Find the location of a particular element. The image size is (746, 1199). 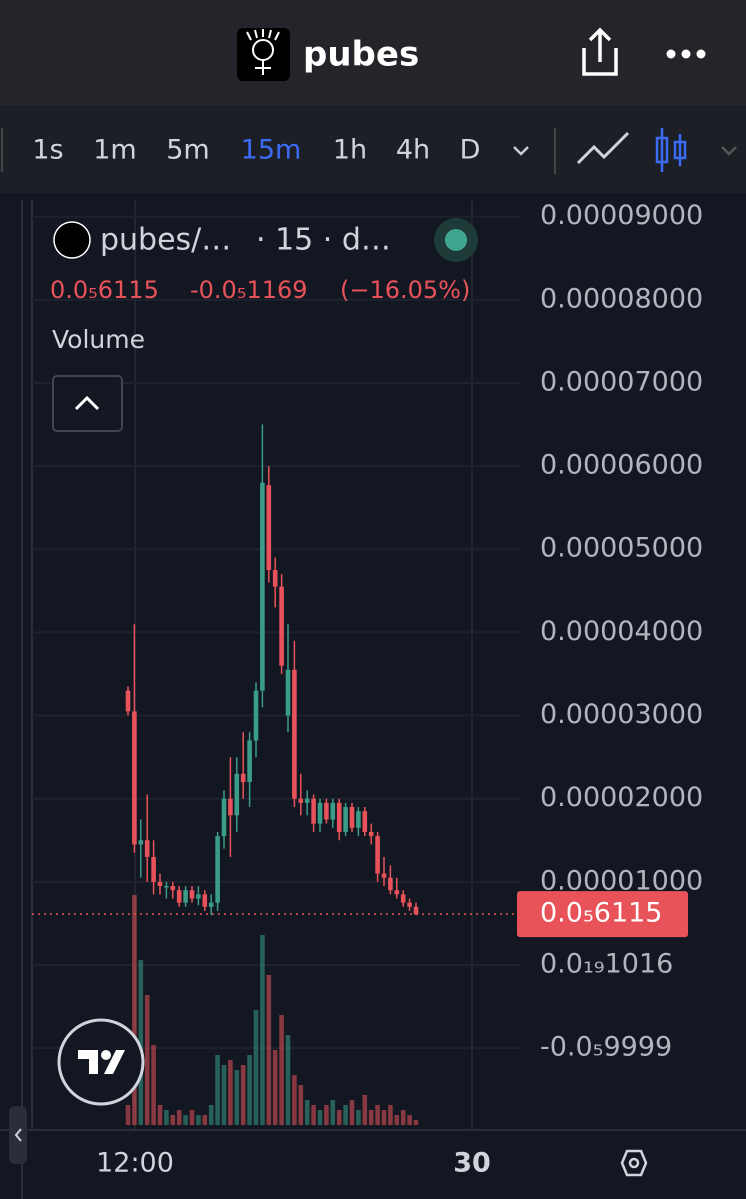

y-tick-label: 0.00004000 is located at coordinates (621, 631).